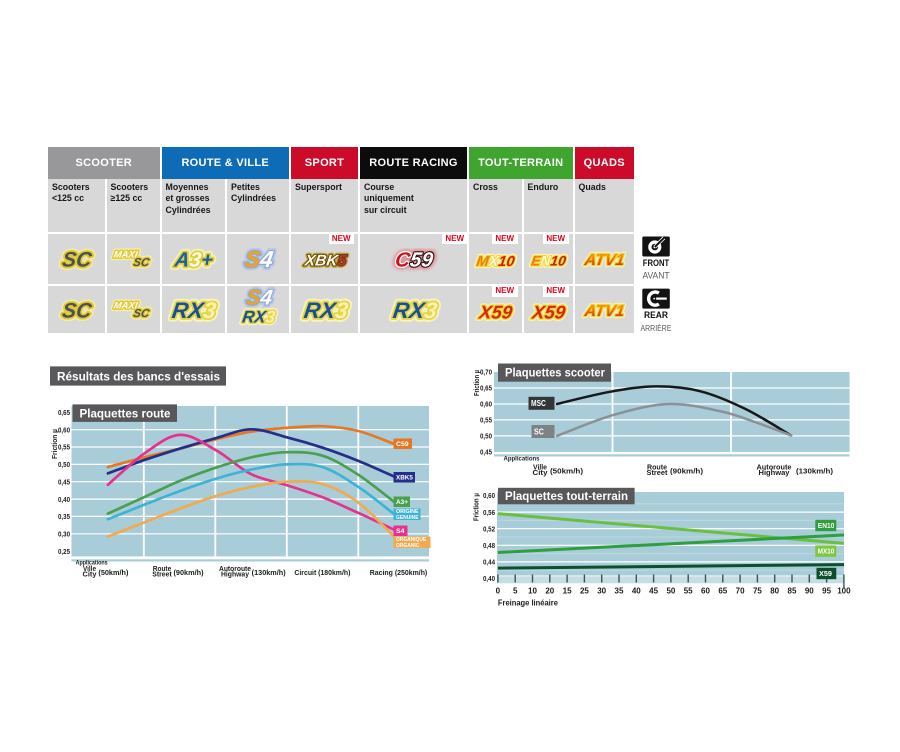  What do you see at coordinates (567, 591) in the screenshot?
I see `svg-text: 15` at bounding box center [567, 591].